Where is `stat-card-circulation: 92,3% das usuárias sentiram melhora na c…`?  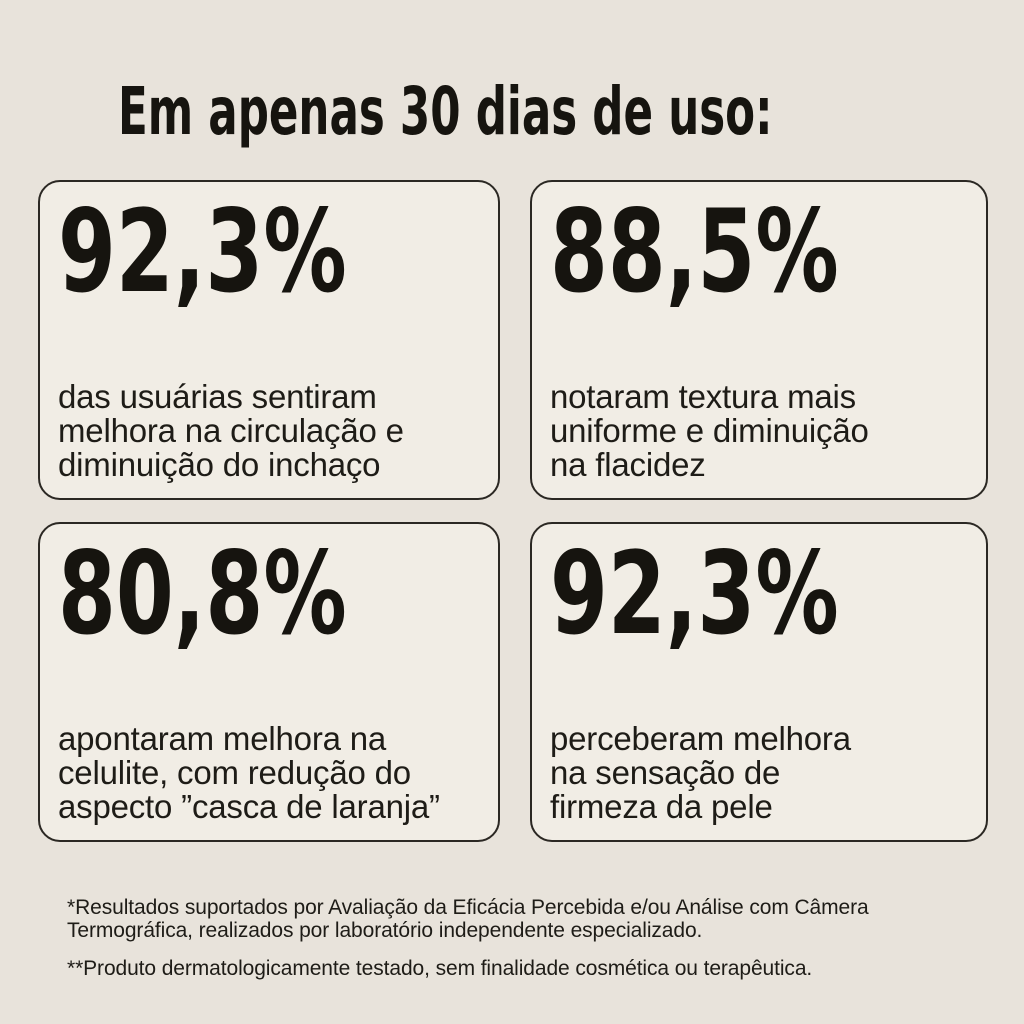 stat-card-circulation: 92,3% das usuárias sentiram melhora na c… is located at coordinates (269, 340).